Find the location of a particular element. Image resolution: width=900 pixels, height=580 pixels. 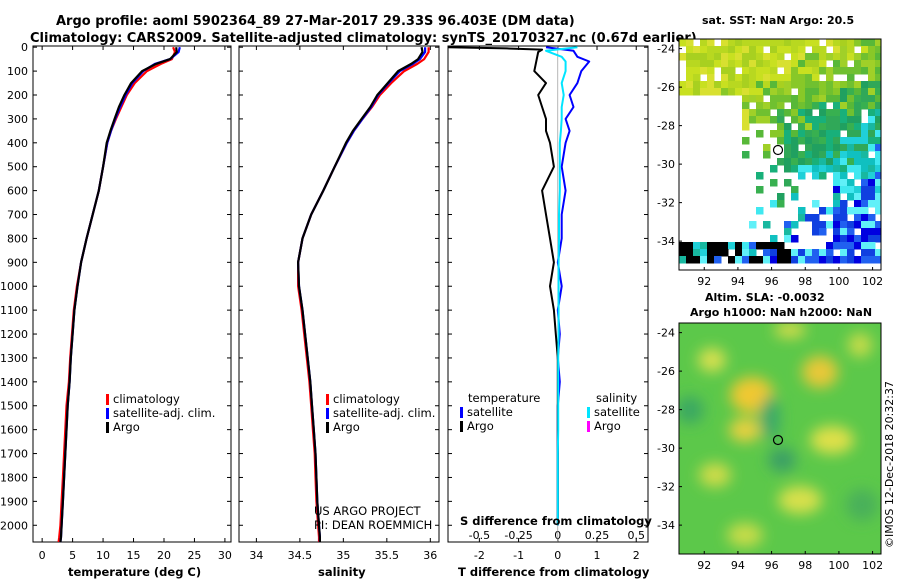

profile-location-marker is located at coordinates (778, 150).